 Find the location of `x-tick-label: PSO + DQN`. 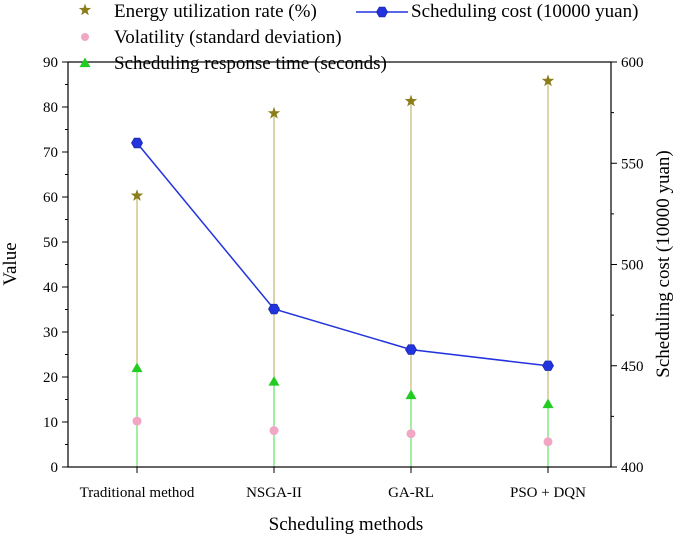

x-tick-label: PSO + DQN is located at coordinates (548, 493).